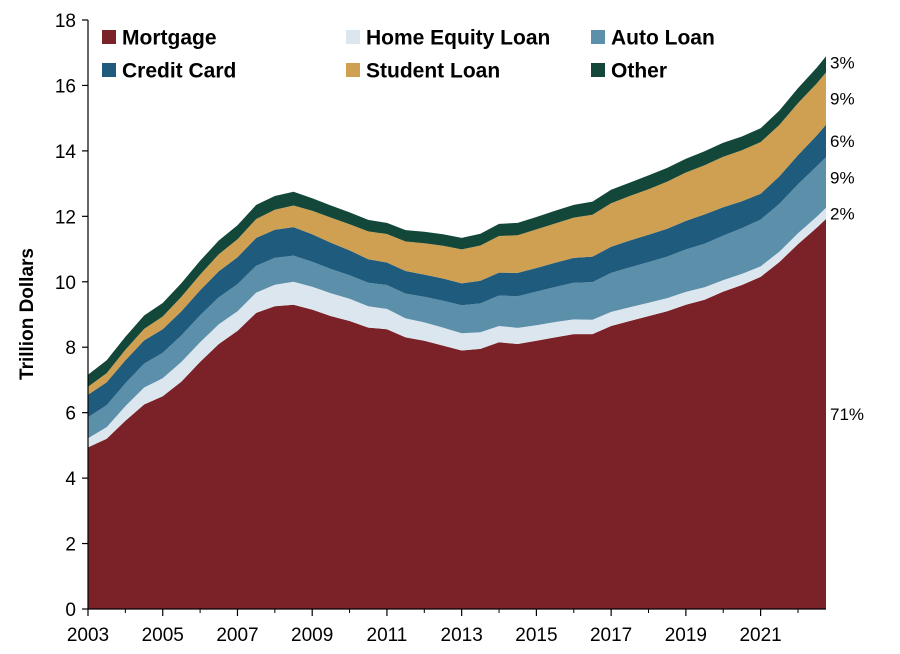 This screenshot has height=654, width=900. Describe the element at coordinates (639, 71) in the screenshot. I see `legend-label-other: Other` at that location.